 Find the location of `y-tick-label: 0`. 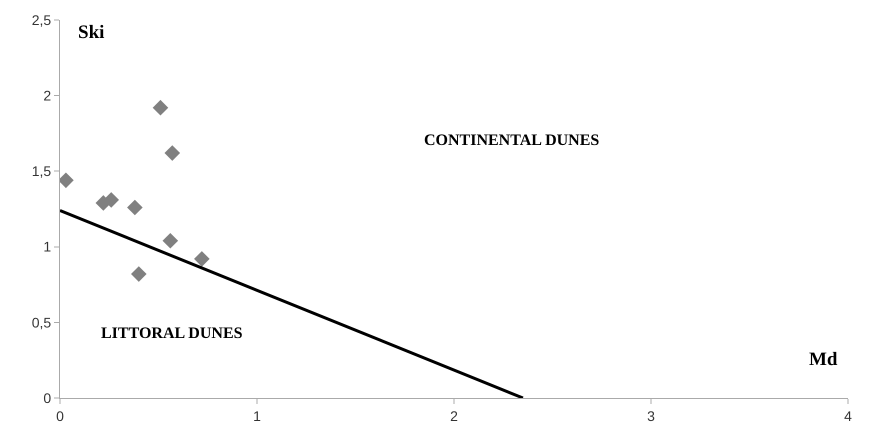

y-tick-label: 0 is located at coordinates (47, 398).